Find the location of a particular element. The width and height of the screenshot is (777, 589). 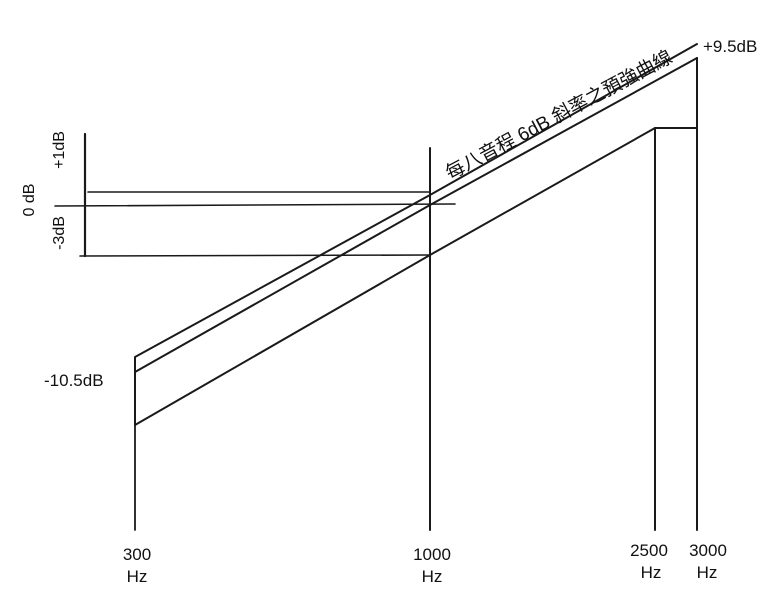

freq-300-value-label: 300 is located at coordinates (137, 554).